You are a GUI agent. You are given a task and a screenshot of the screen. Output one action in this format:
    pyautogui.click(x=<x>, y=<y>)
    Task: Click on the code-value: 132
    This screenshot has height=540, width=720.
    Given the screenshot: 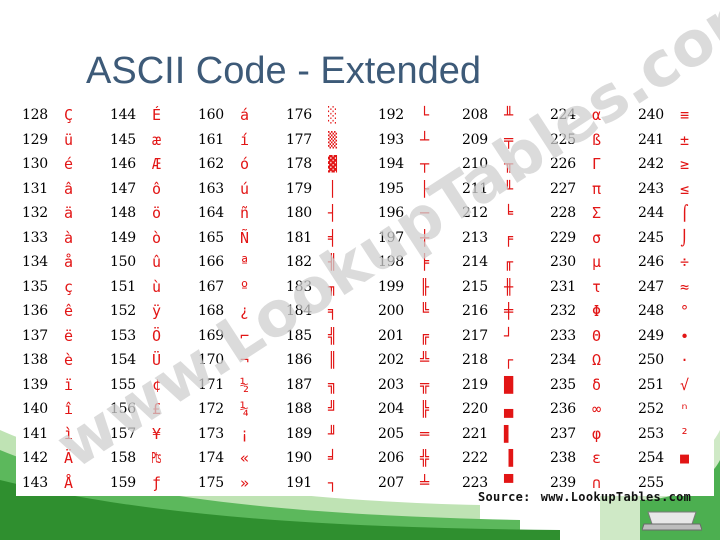 What is the action you would take?
    pyautogui.click(x=35, y=213)
    